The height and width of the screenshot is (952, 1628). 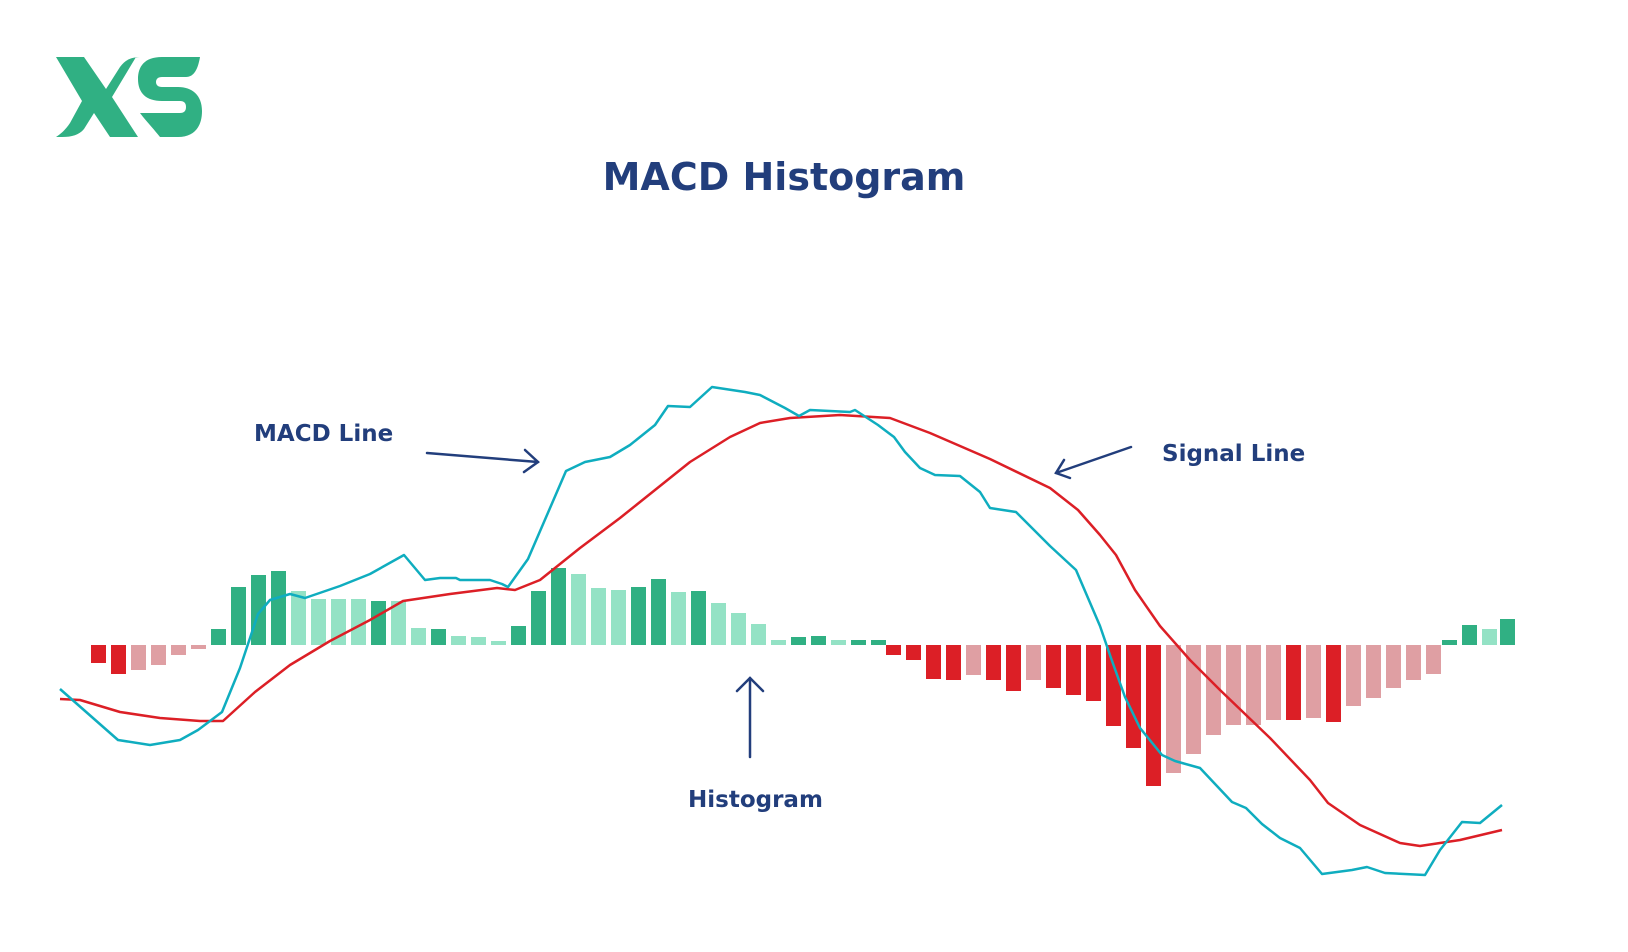 What do you see at coordinates (1234, 454) in the screenshot?
I see `signal-line-label: Signal Line` at bounding box center [1234, 454].